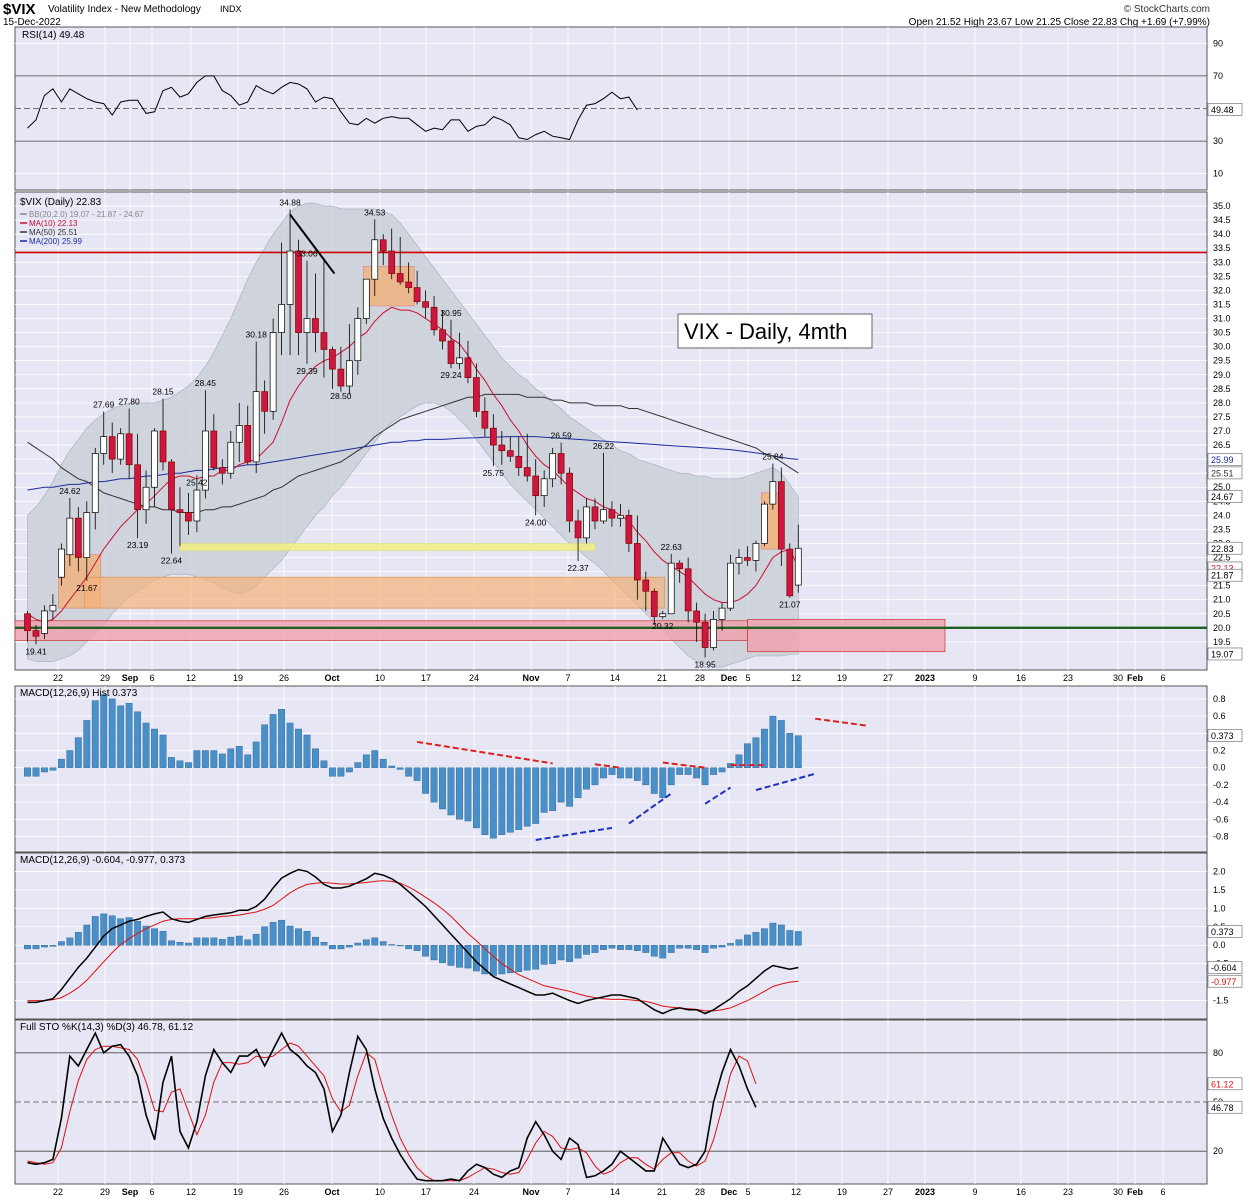 The height and width of the screenshot is (1200, 1250). What do you see at coordinates (332, 108) in the screenshot?
I see `rsi-line` at bounding box center [332, 108].